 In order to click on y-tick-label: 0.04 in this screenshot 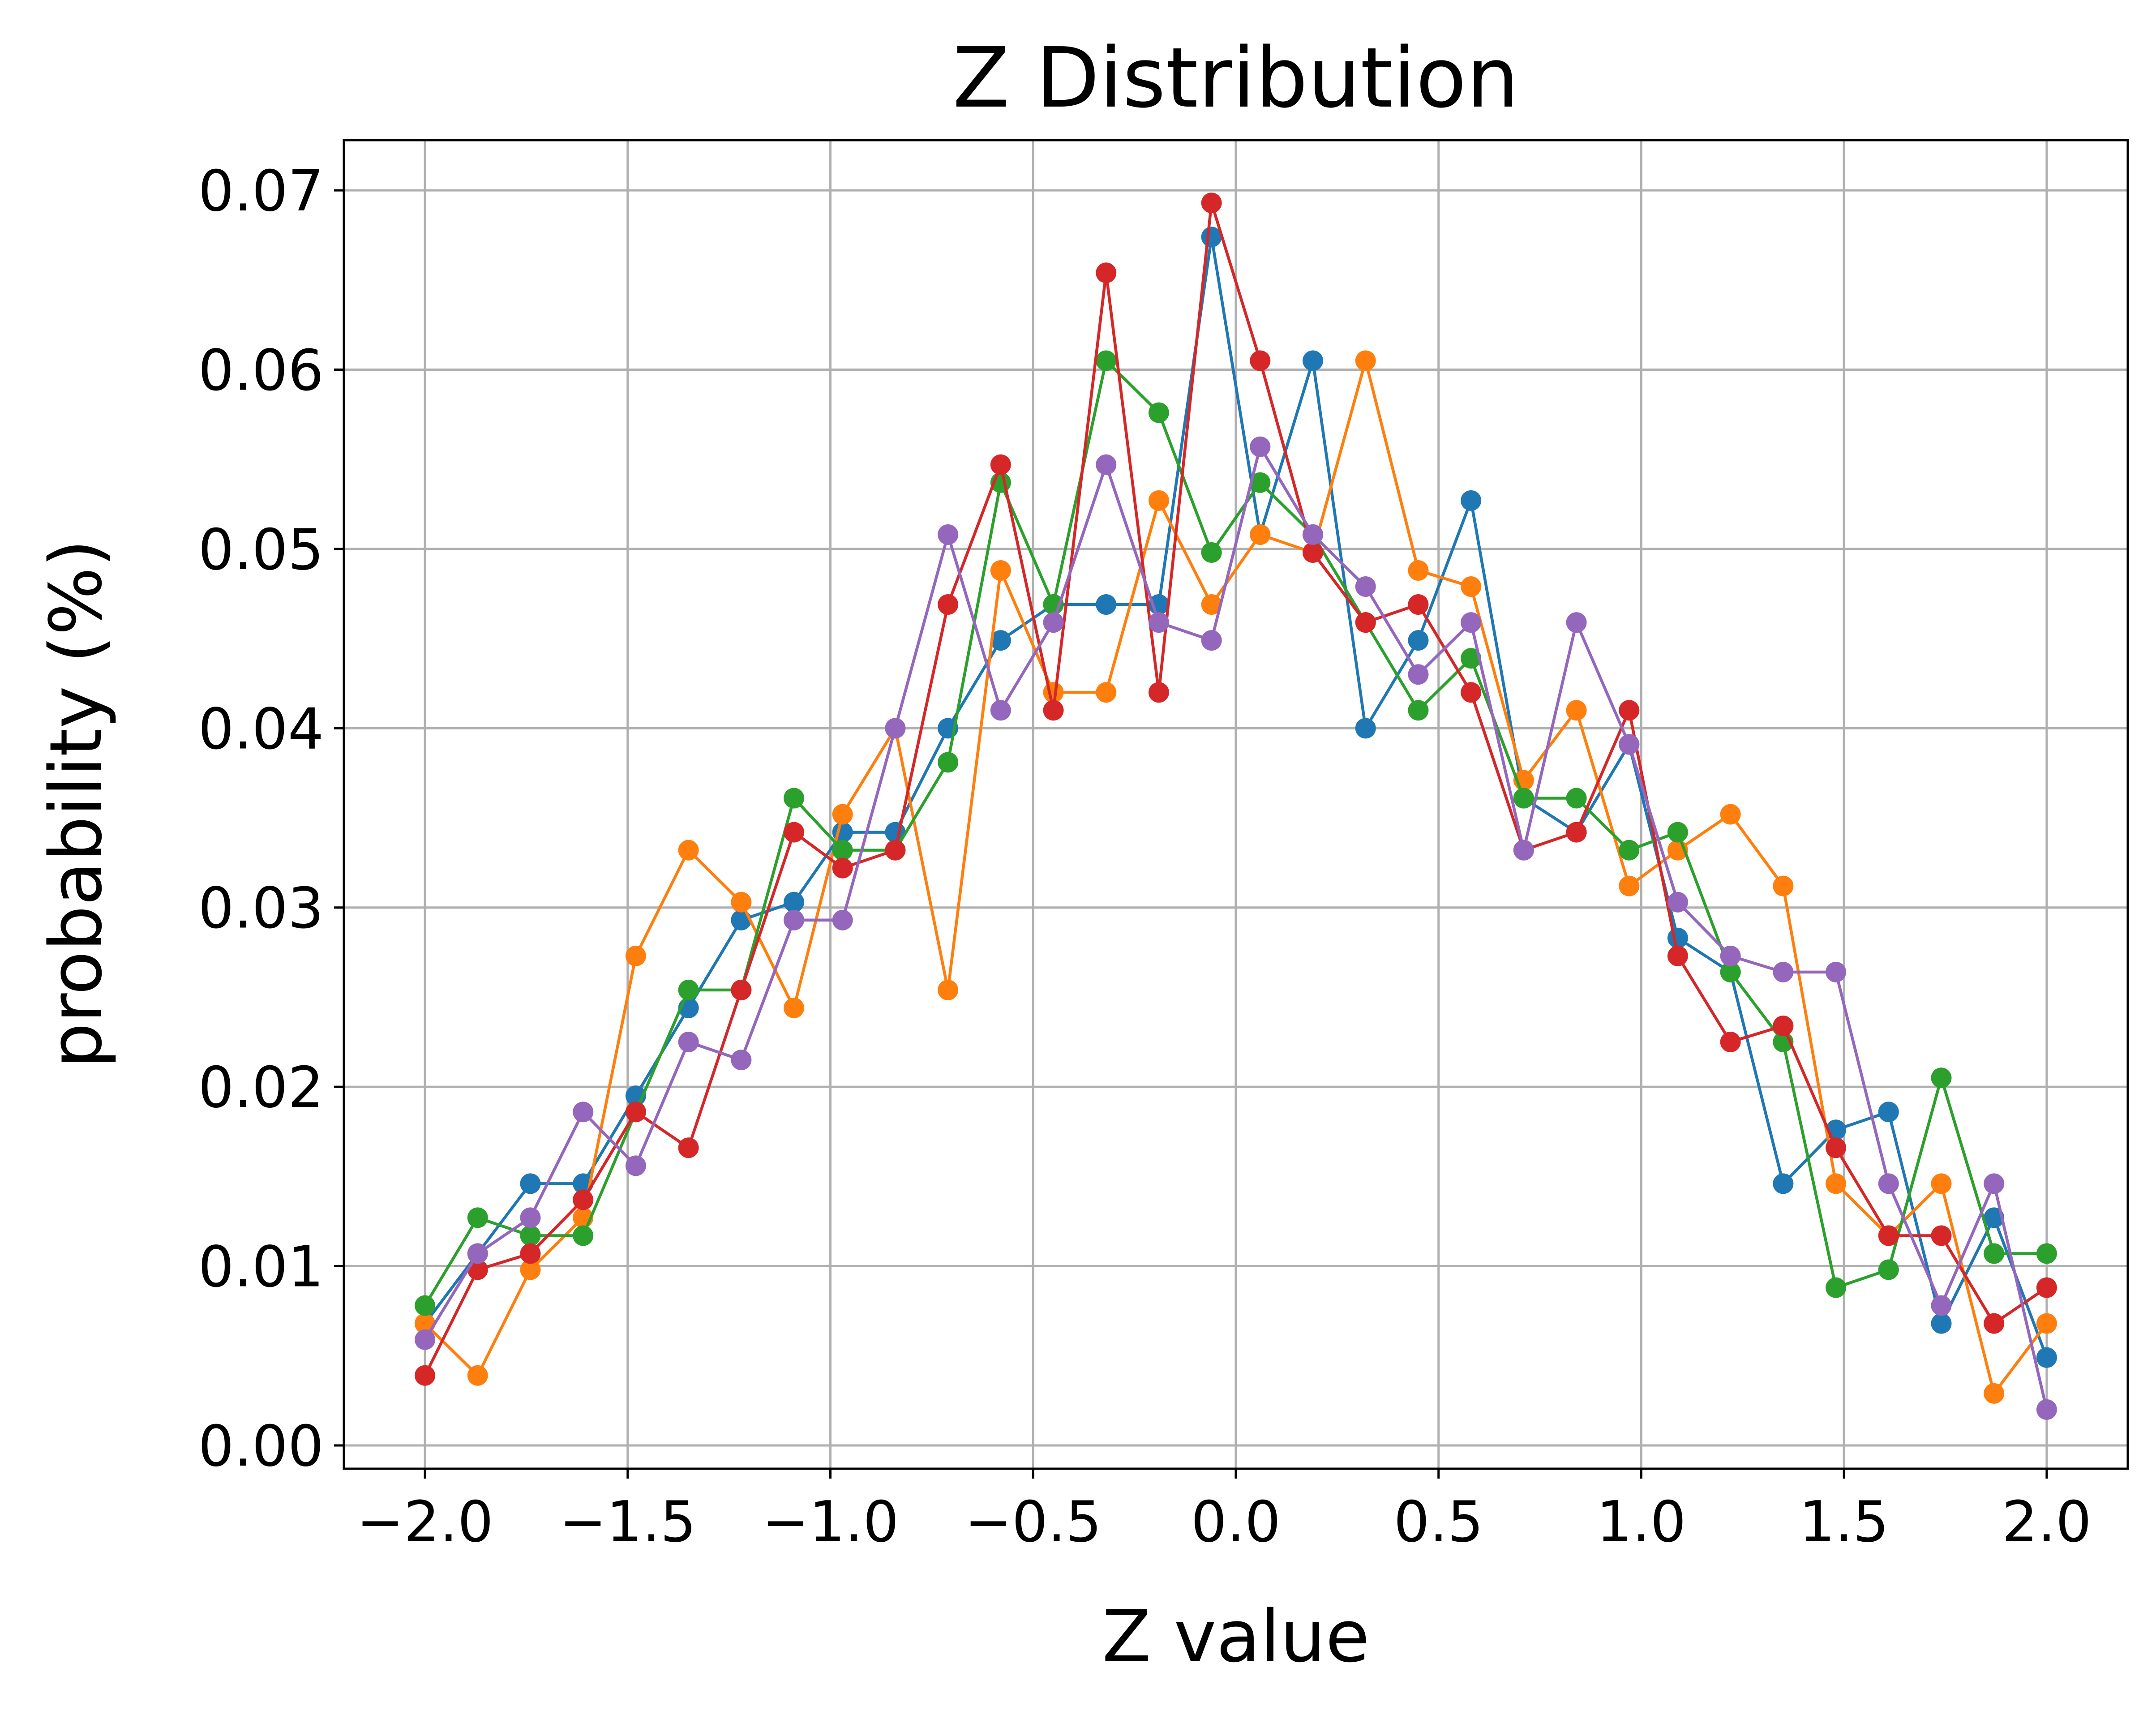, I will do `click(261, 729)`.